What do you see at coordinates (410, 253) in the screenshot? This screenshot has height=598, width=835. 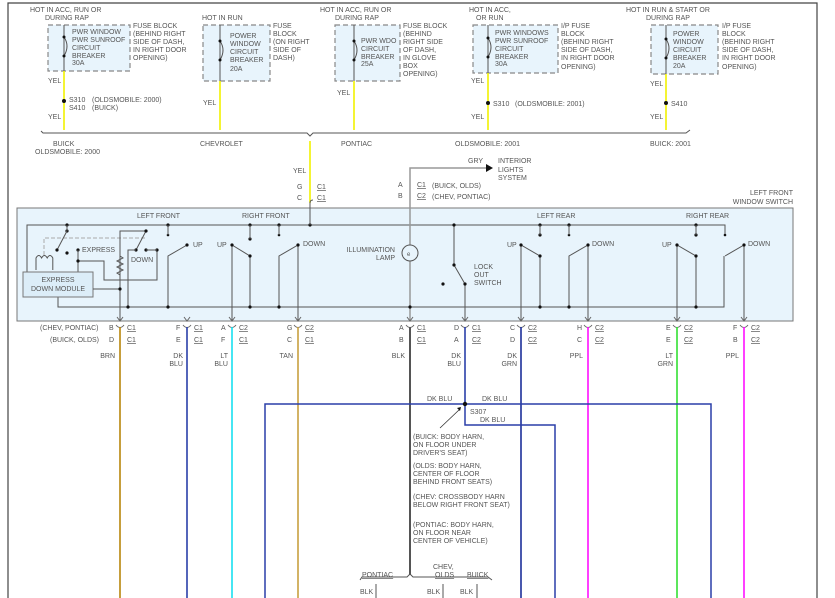 I see `illumination-lamp-icon` at bounding box center [410, 253].